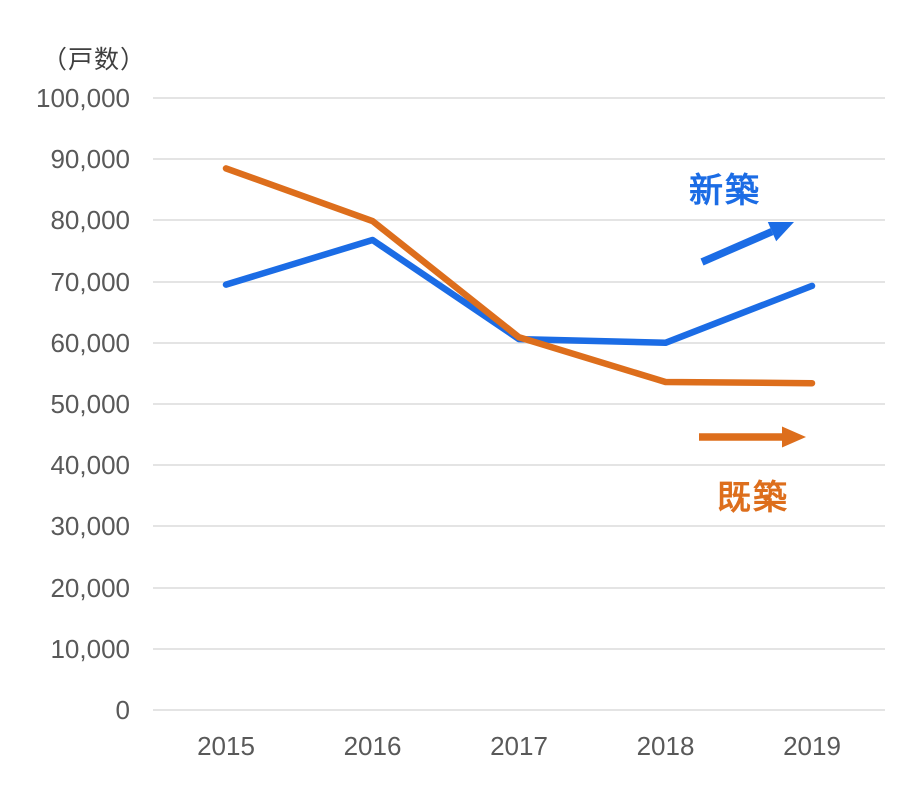  Describe the element at coordinates (665, 746) in the screenshot. I see `x-tick-label: 2018` at that location.